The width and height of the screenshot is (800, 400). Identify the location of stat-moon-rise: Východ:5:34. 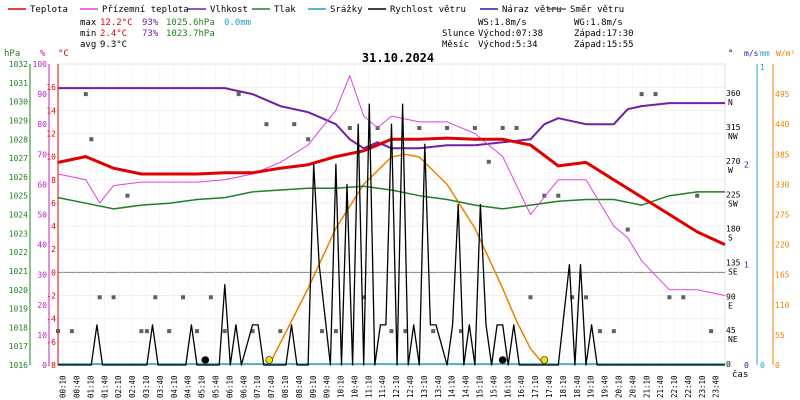
(508, 45).